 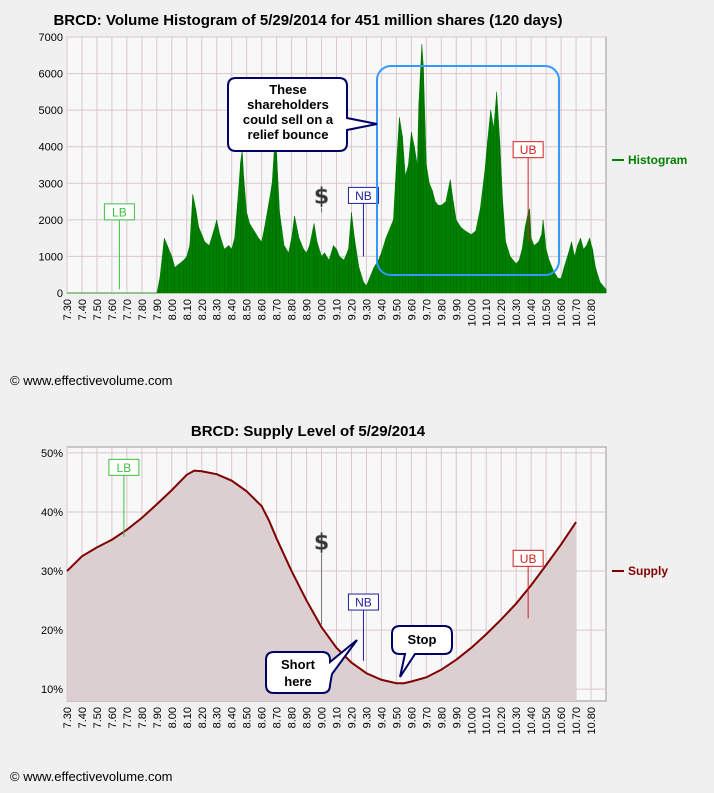 I want to click on x-tick-label: 9.80, so click(x=442, y=309).